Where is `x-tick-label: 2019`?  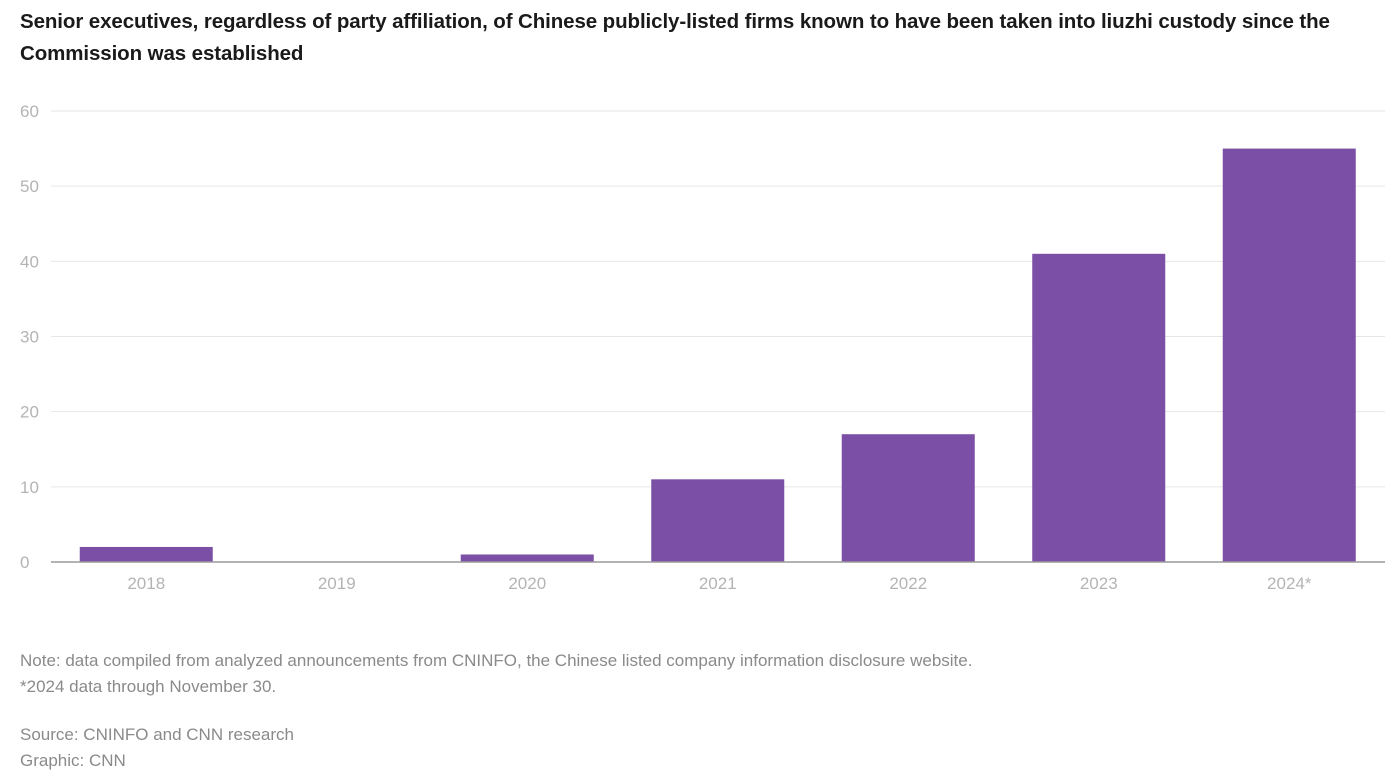
x-tick-label: 2019 is located at coordinates (337, 583).